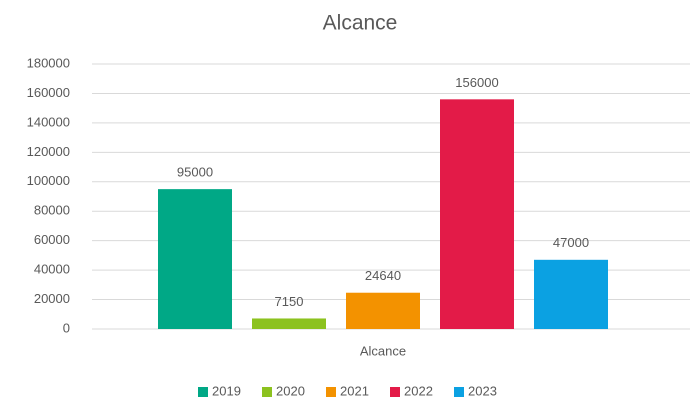  Describe the element at coordinates (52, 298) in the screenshot. I see `y-tick-label: 20000` at that location.